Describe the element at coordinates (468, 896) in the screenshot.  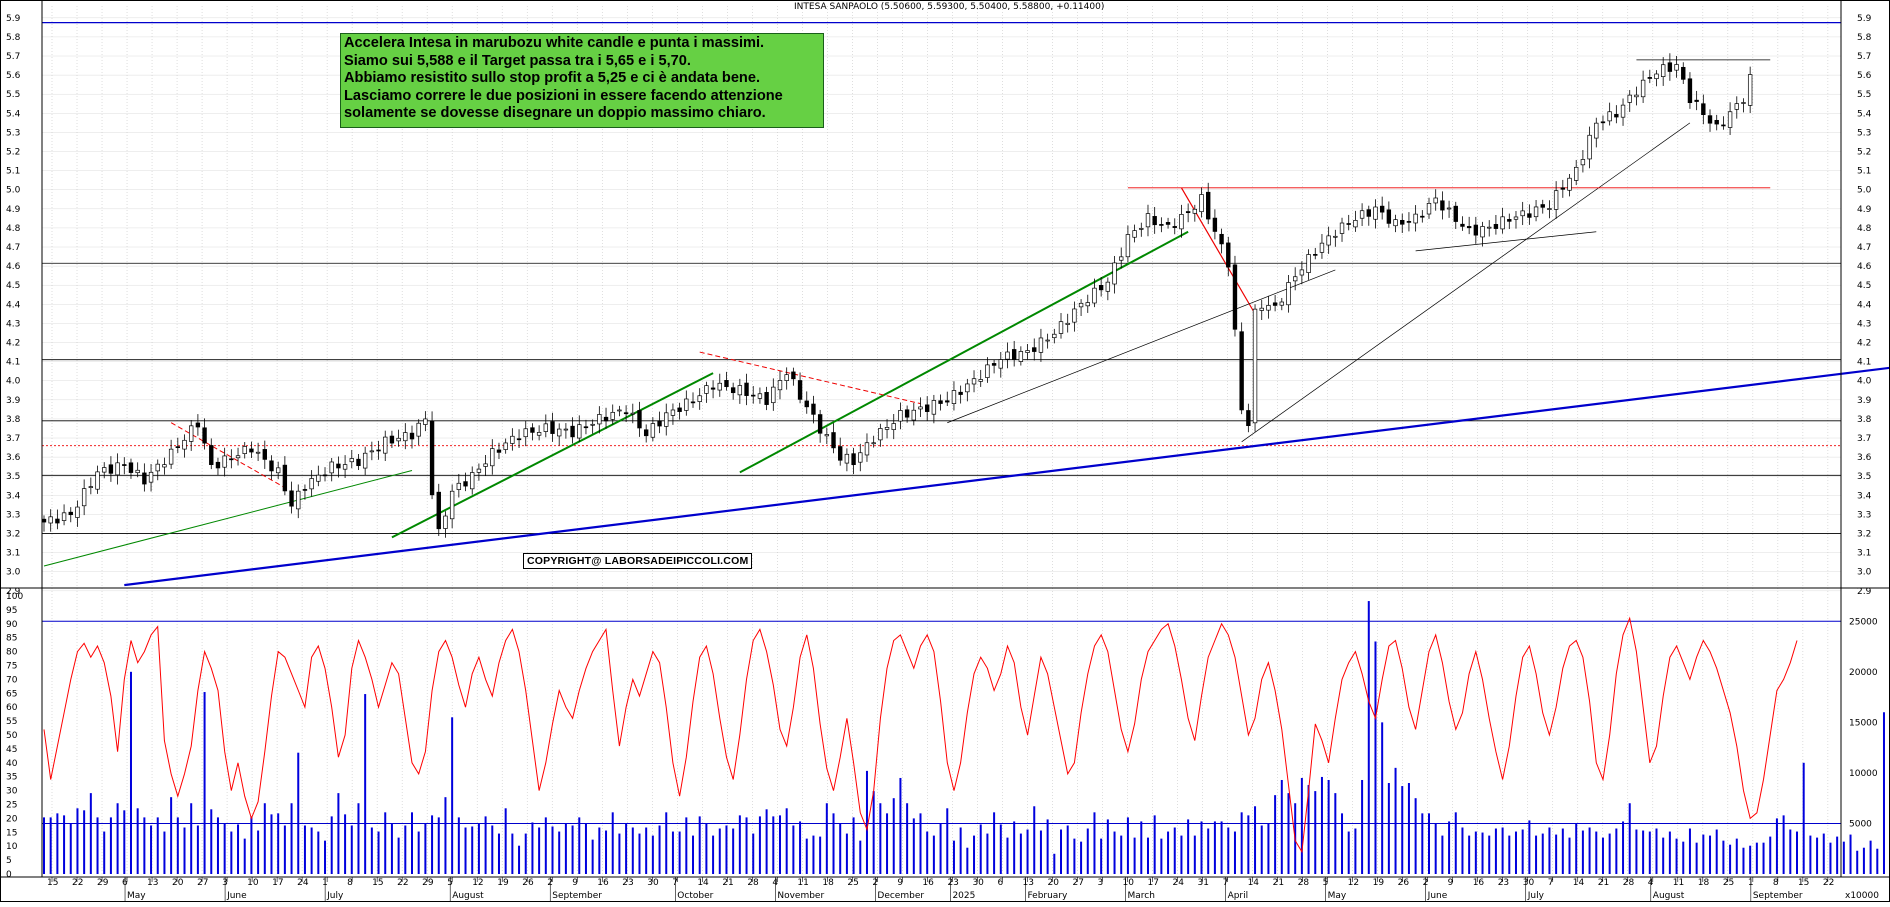
I see `xaxis-month-label: August` at that location.